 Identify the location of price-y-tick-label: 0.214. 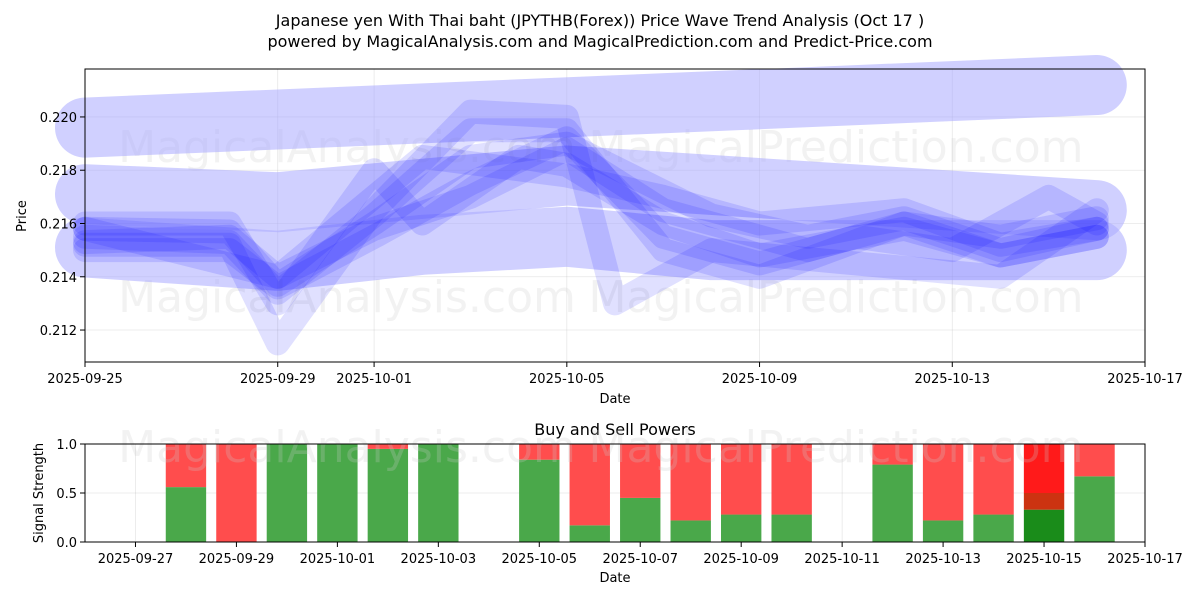
(58, 278).